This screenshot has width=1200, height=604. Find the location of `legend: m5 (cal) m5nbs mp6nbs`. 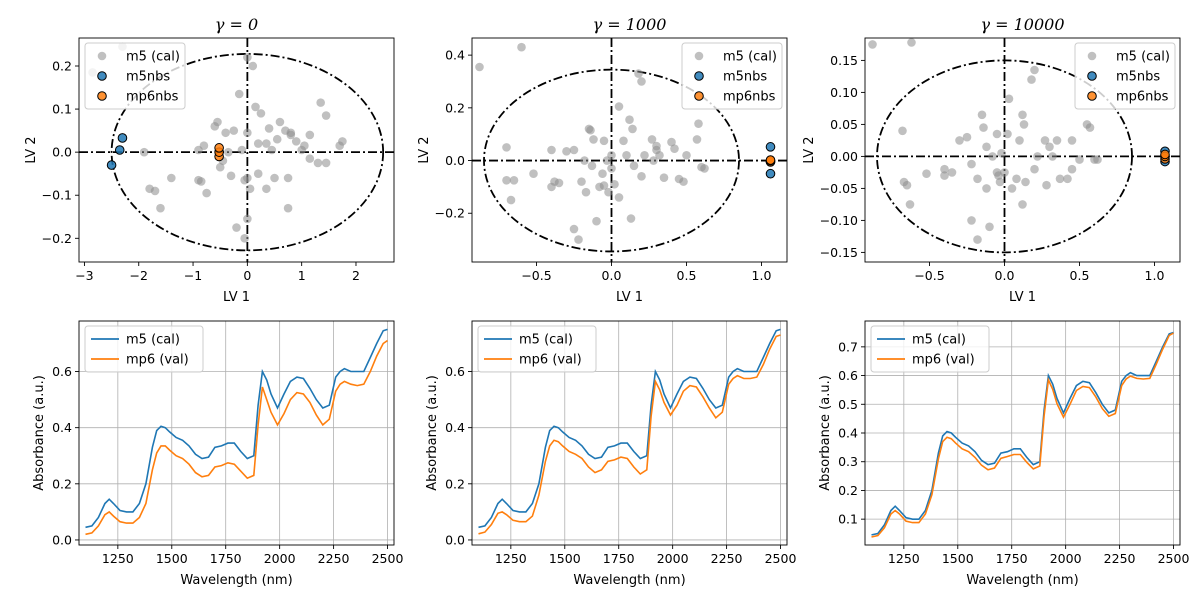

legend: m5 (cal) m5nbs mp6nbs is located at coordinates (732, 76).